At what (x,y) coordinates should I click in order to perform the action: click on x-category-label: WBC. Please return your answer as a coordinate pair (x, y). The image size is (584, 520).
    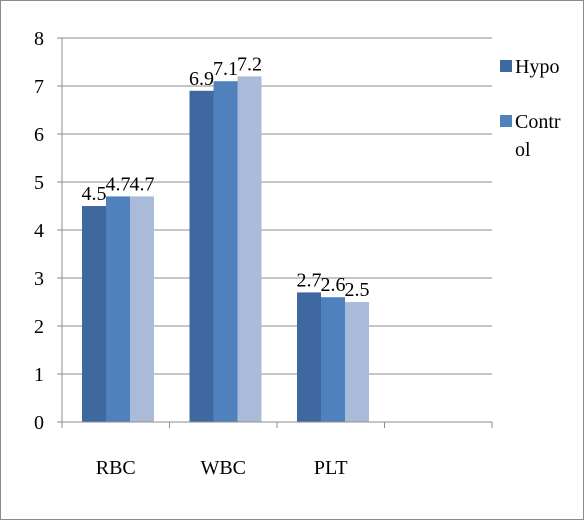
    Looking at the image, I should click on (223, 468).